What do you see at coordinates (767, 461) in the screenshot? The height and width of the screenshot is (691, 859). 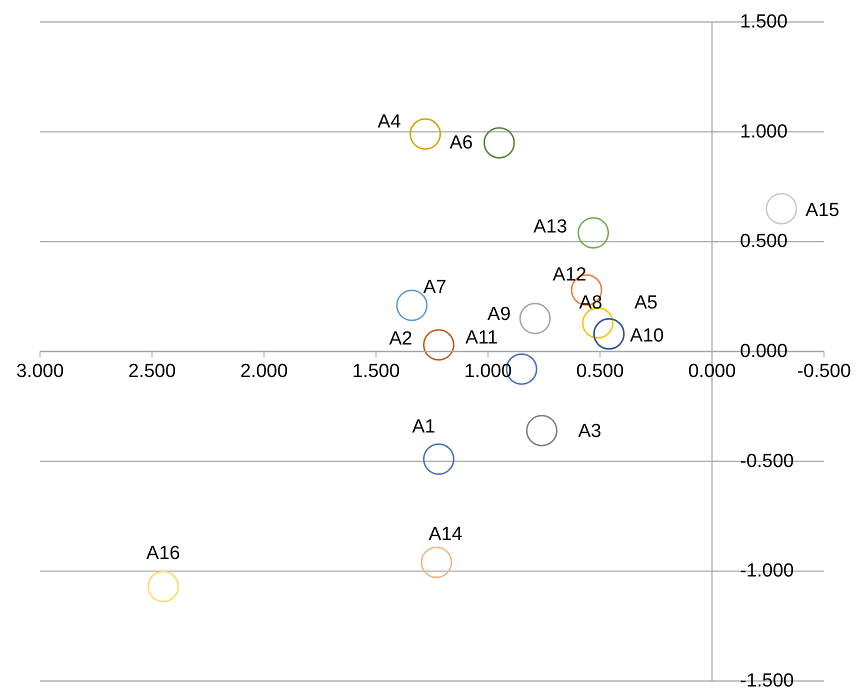 I see `y-tick-label: -0.500` at bounding box center [767, 461].